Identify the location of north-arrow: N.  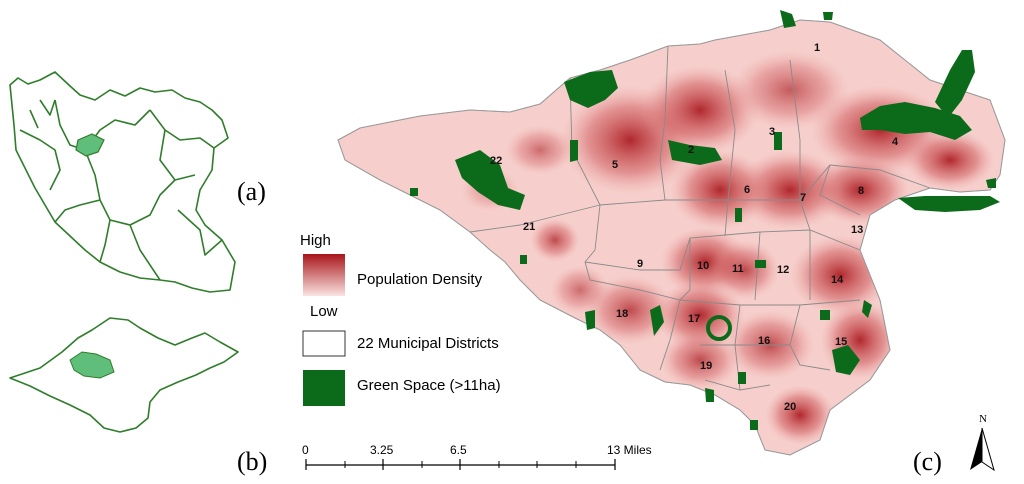
(982, 442).